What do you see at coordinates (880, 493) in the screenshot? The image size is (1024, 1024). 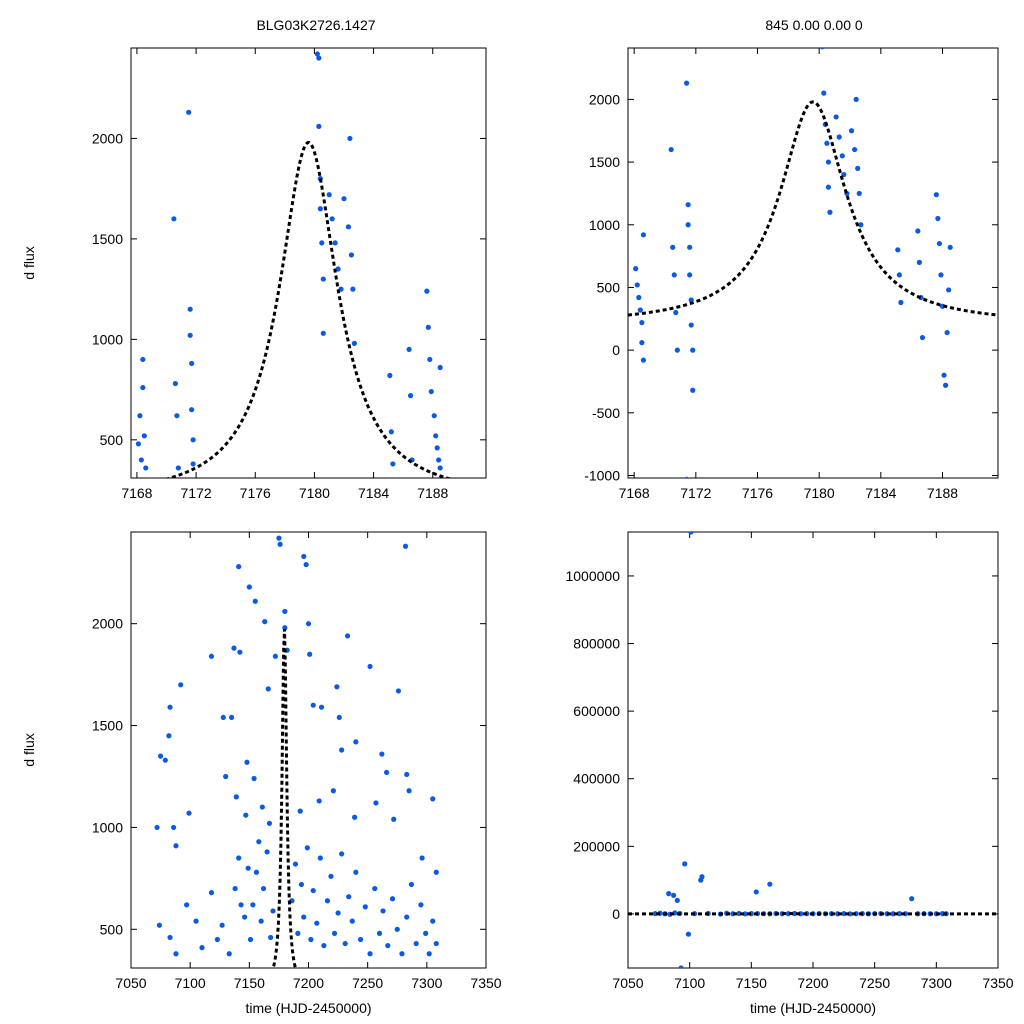 I see `x-tick-label: 7184` at bounding box center [880, 493].